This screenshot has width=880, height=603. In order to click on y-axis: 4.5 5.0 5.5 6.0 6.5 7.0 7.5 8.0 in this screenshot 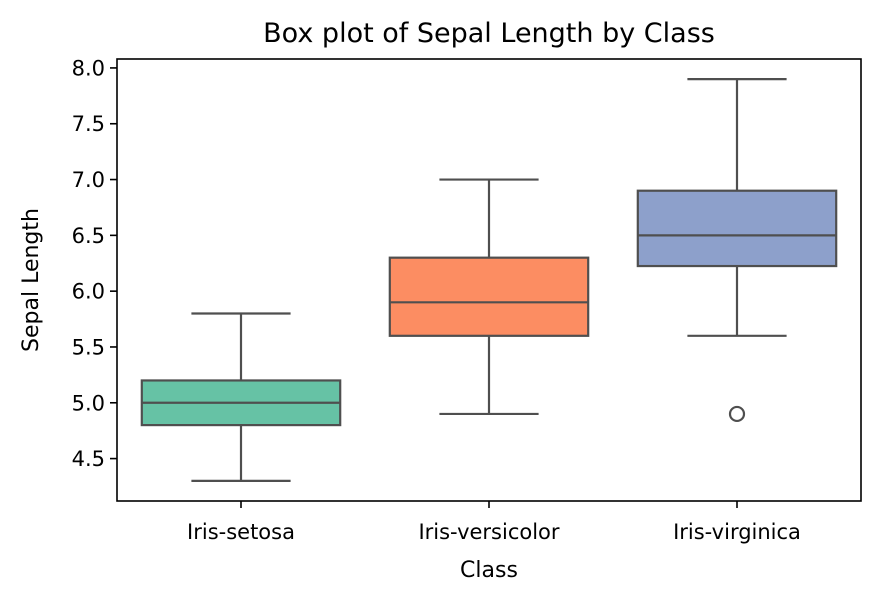, I will do `click(94, 263)`.